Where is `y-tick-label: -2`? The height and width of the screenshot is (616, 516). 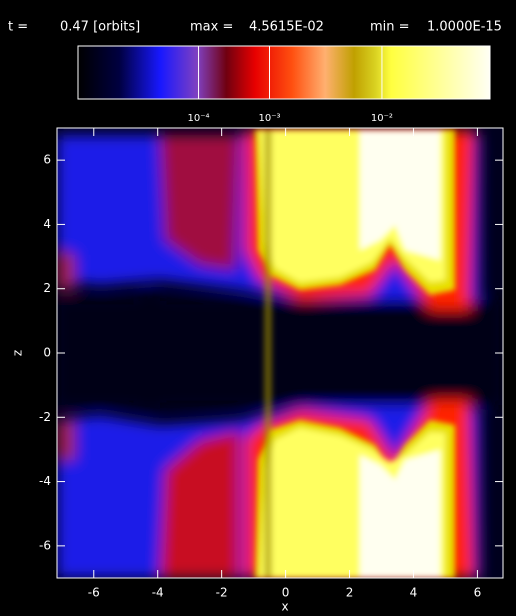 y-tick-label: -2 is located at coordinates (45, 417).